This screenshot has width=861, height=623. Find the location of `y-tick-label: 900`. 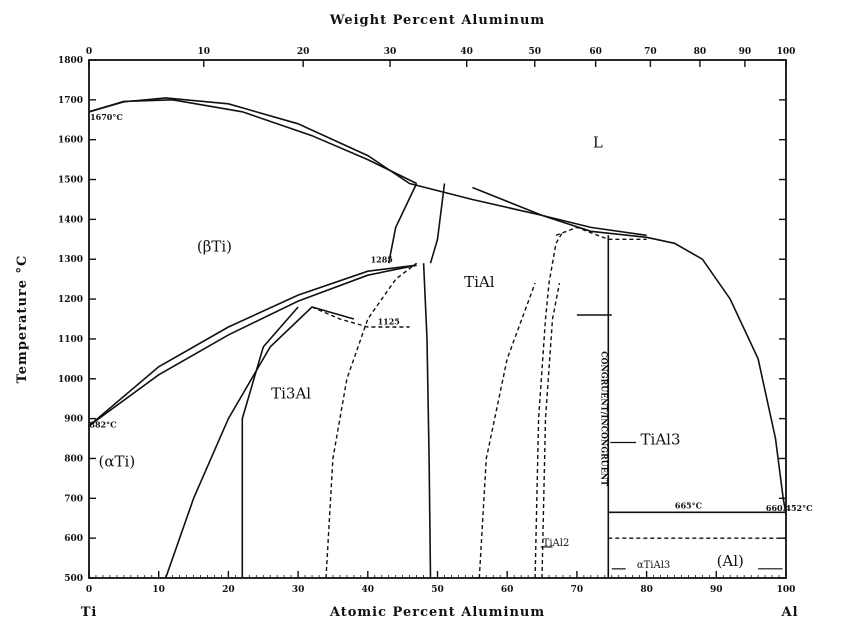

y-tick-label: 900 is located at coordinates (73, 420).